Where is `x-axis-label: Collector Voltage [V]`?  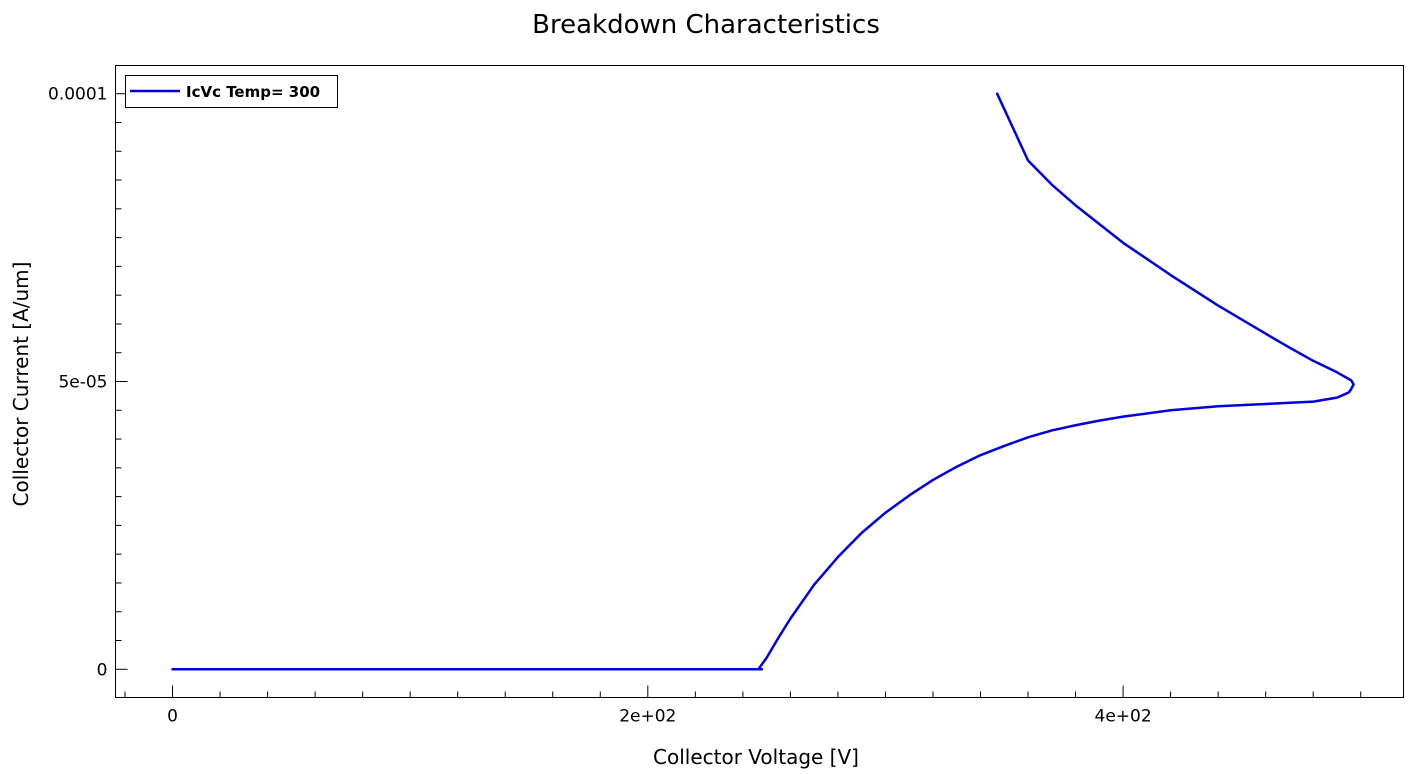
x-axis-label: Collector Voltage [V] is located at coordinates (756, 757).